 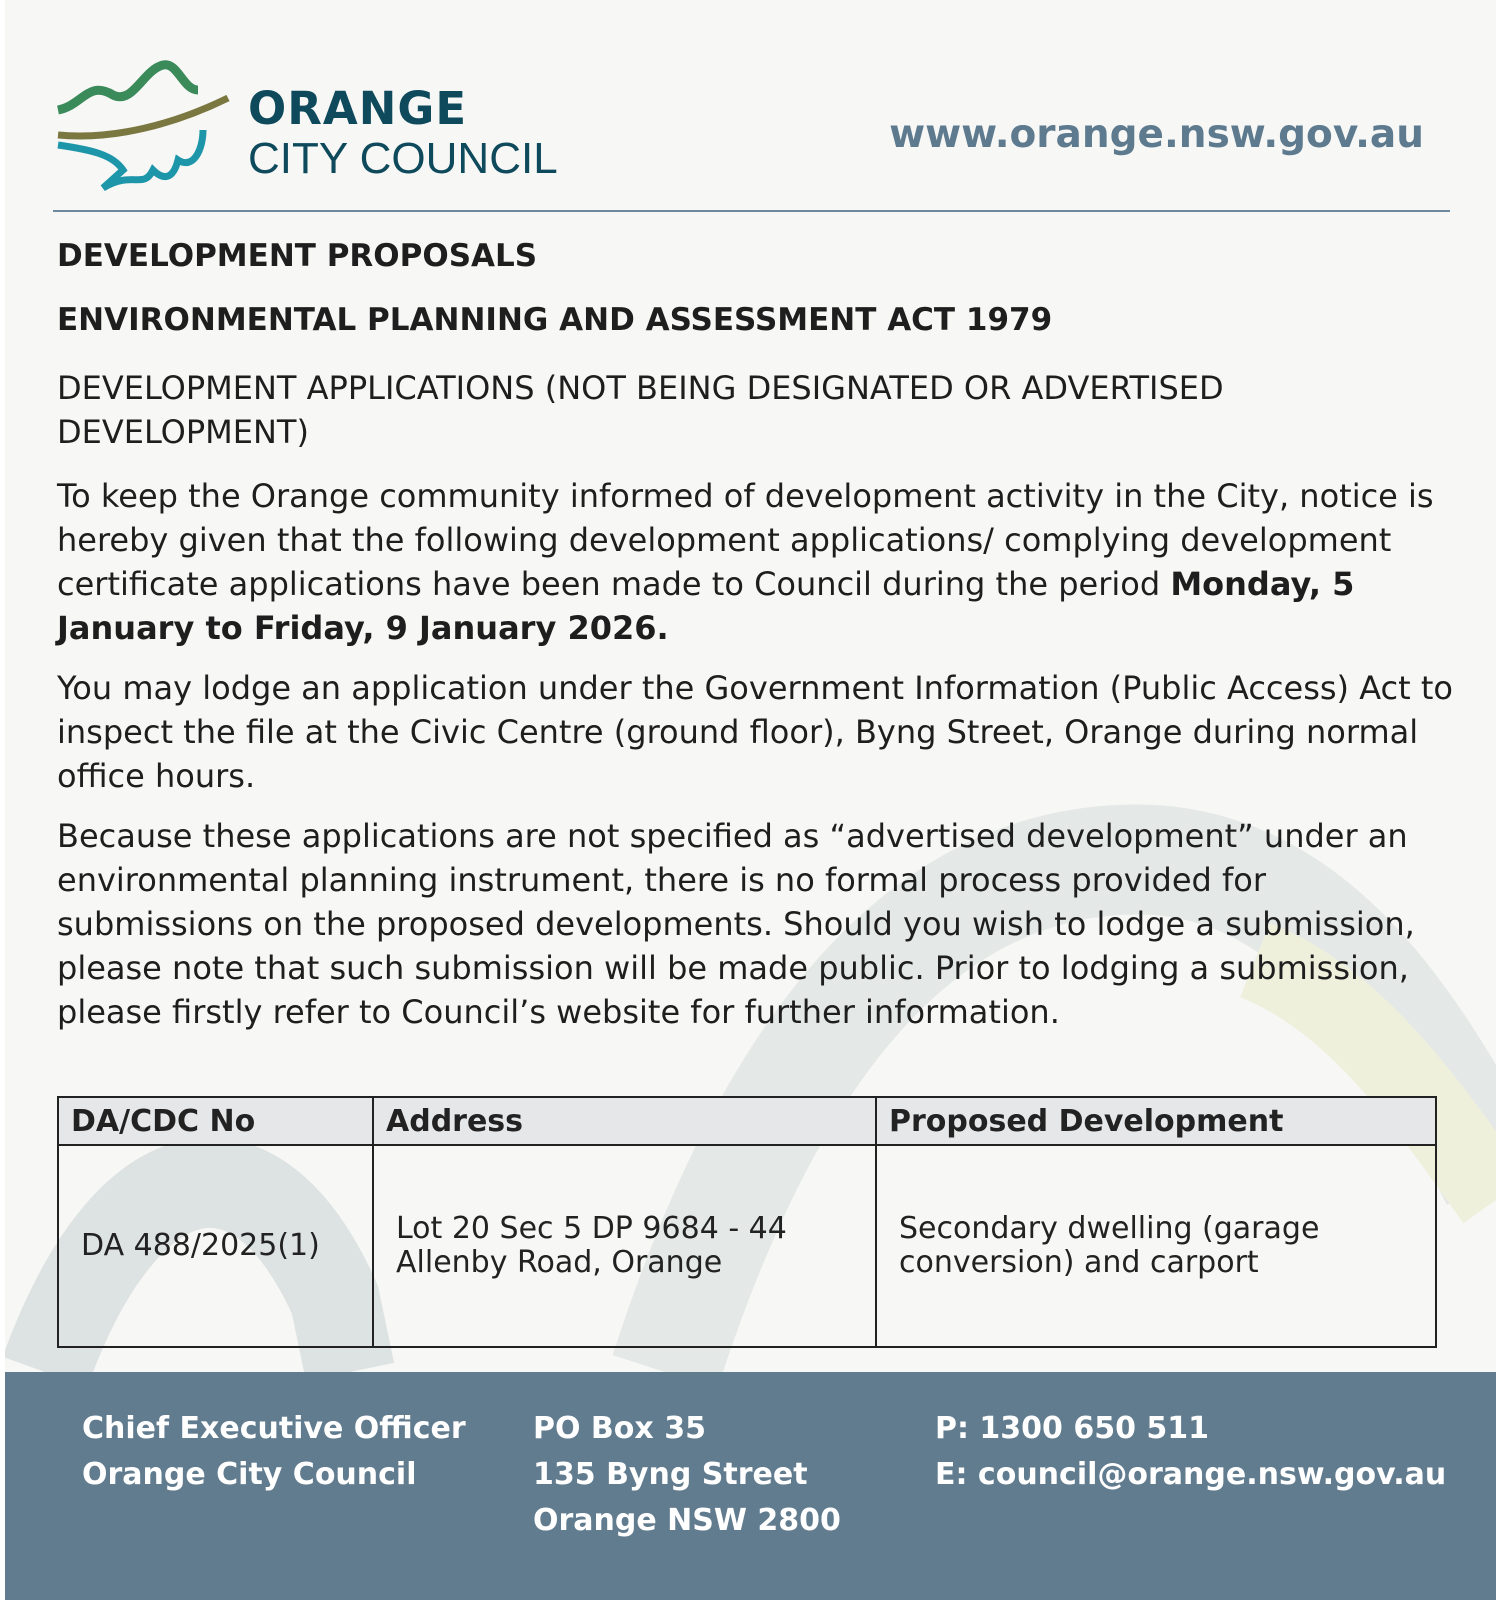 I want to click on logo-text-orange: ORANGE, so click(x=358, y=108).